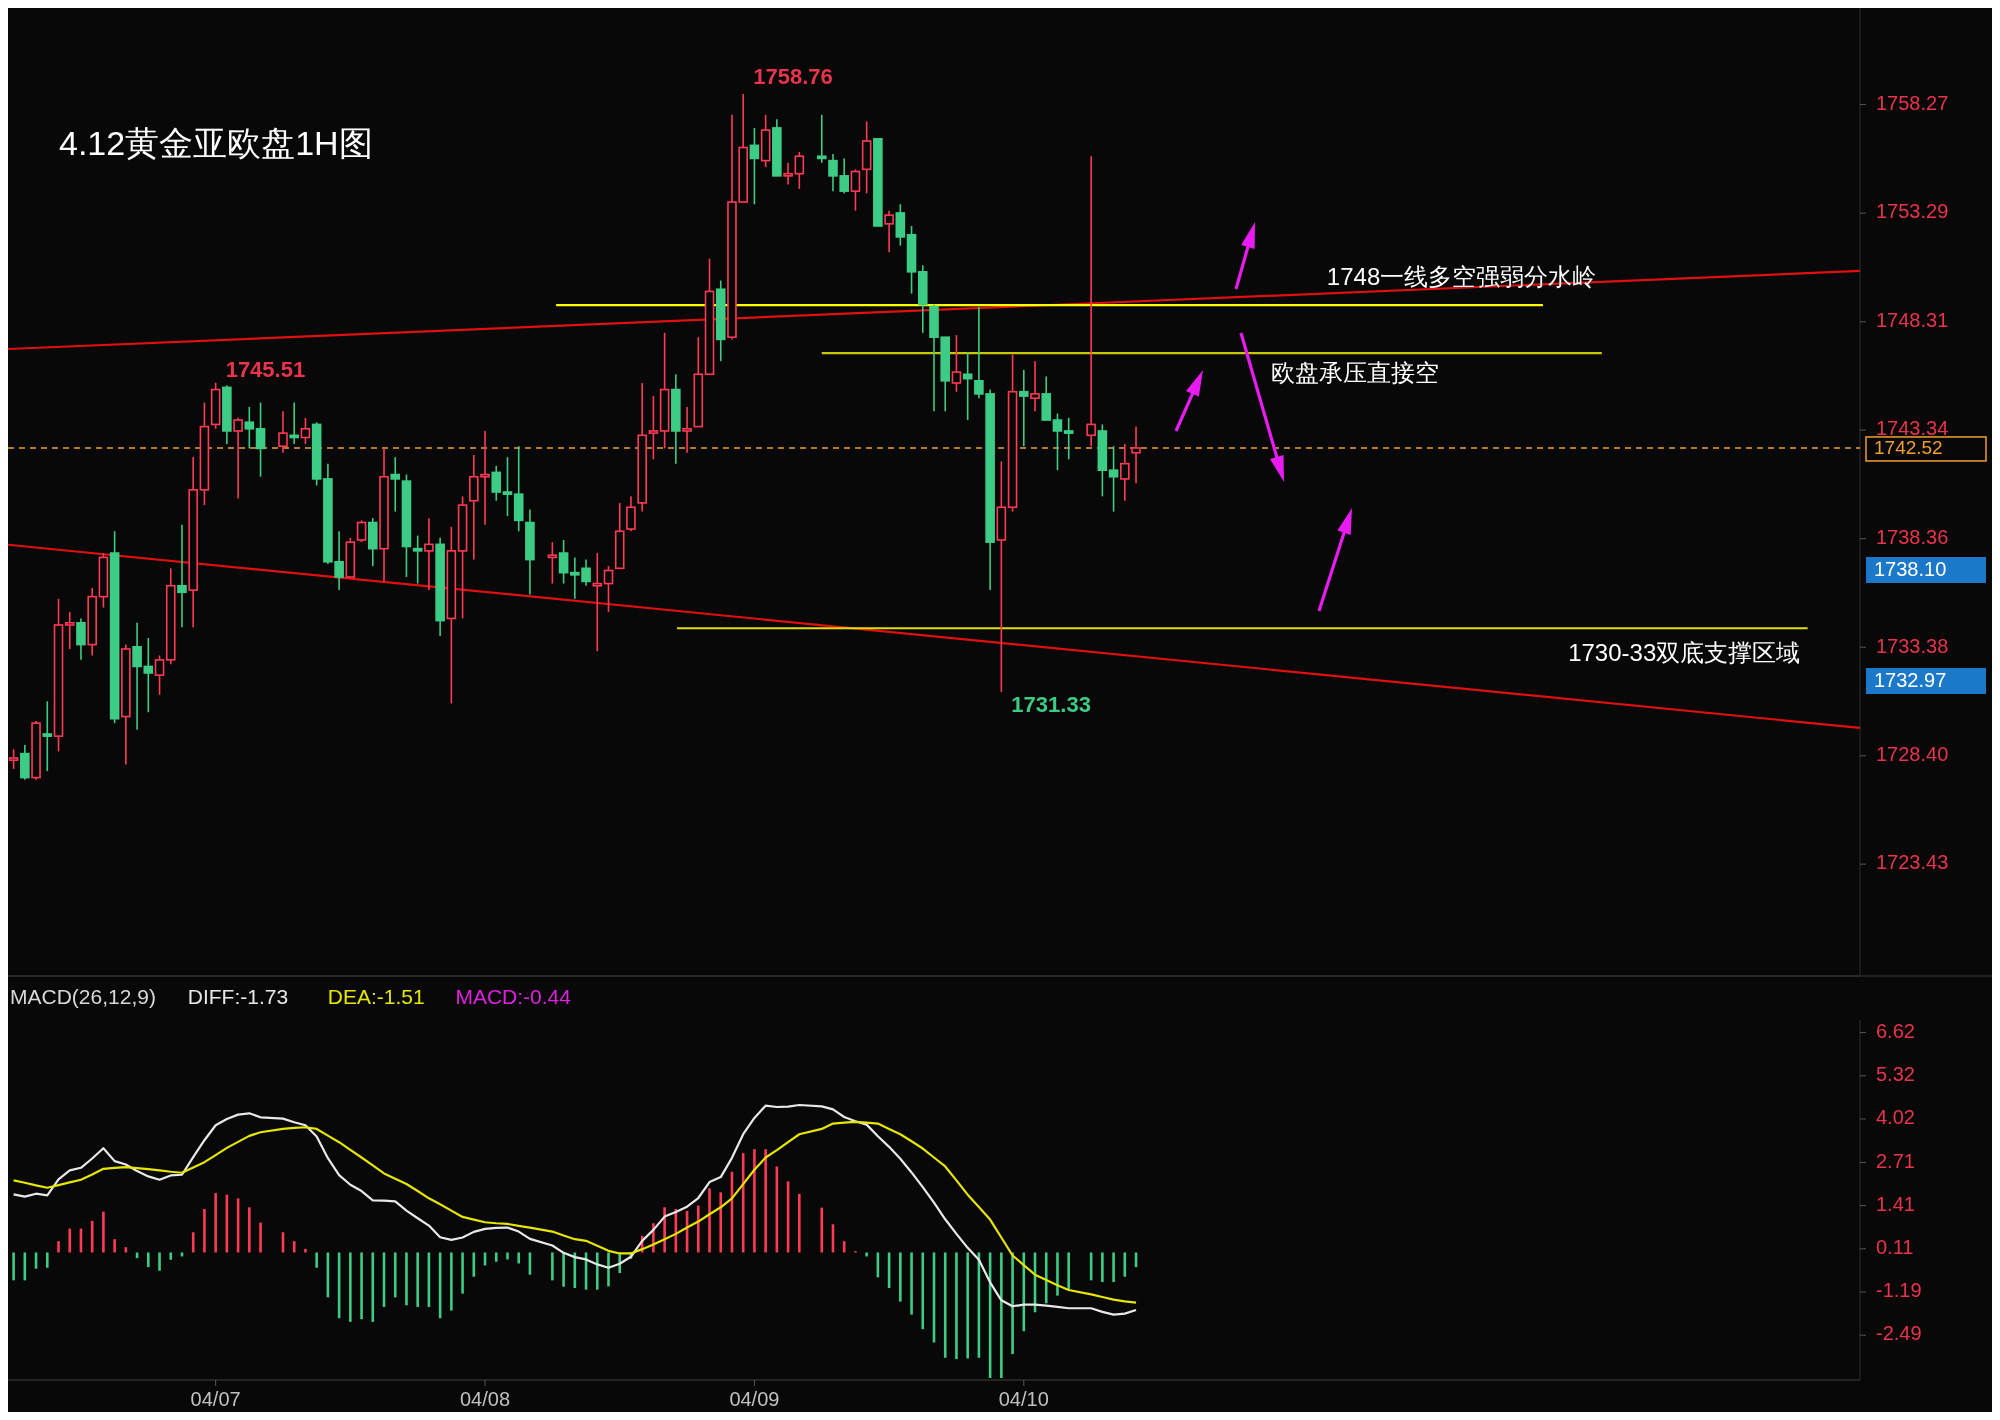 This screenshot has height=1420, width=2000. What do you see at coordinates (1912, 645) in the screenshot?
I see `y-tick-label: 1733.38` at bounding box center [1912, 645].